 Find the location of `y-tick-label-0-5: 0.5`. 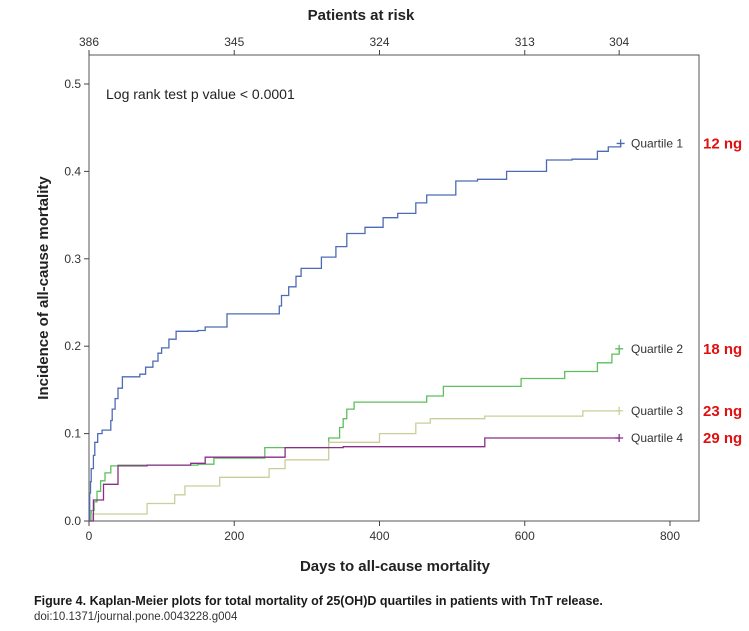

y-tick-label-0-5: 0.5 is located at coordinates (72, 84).